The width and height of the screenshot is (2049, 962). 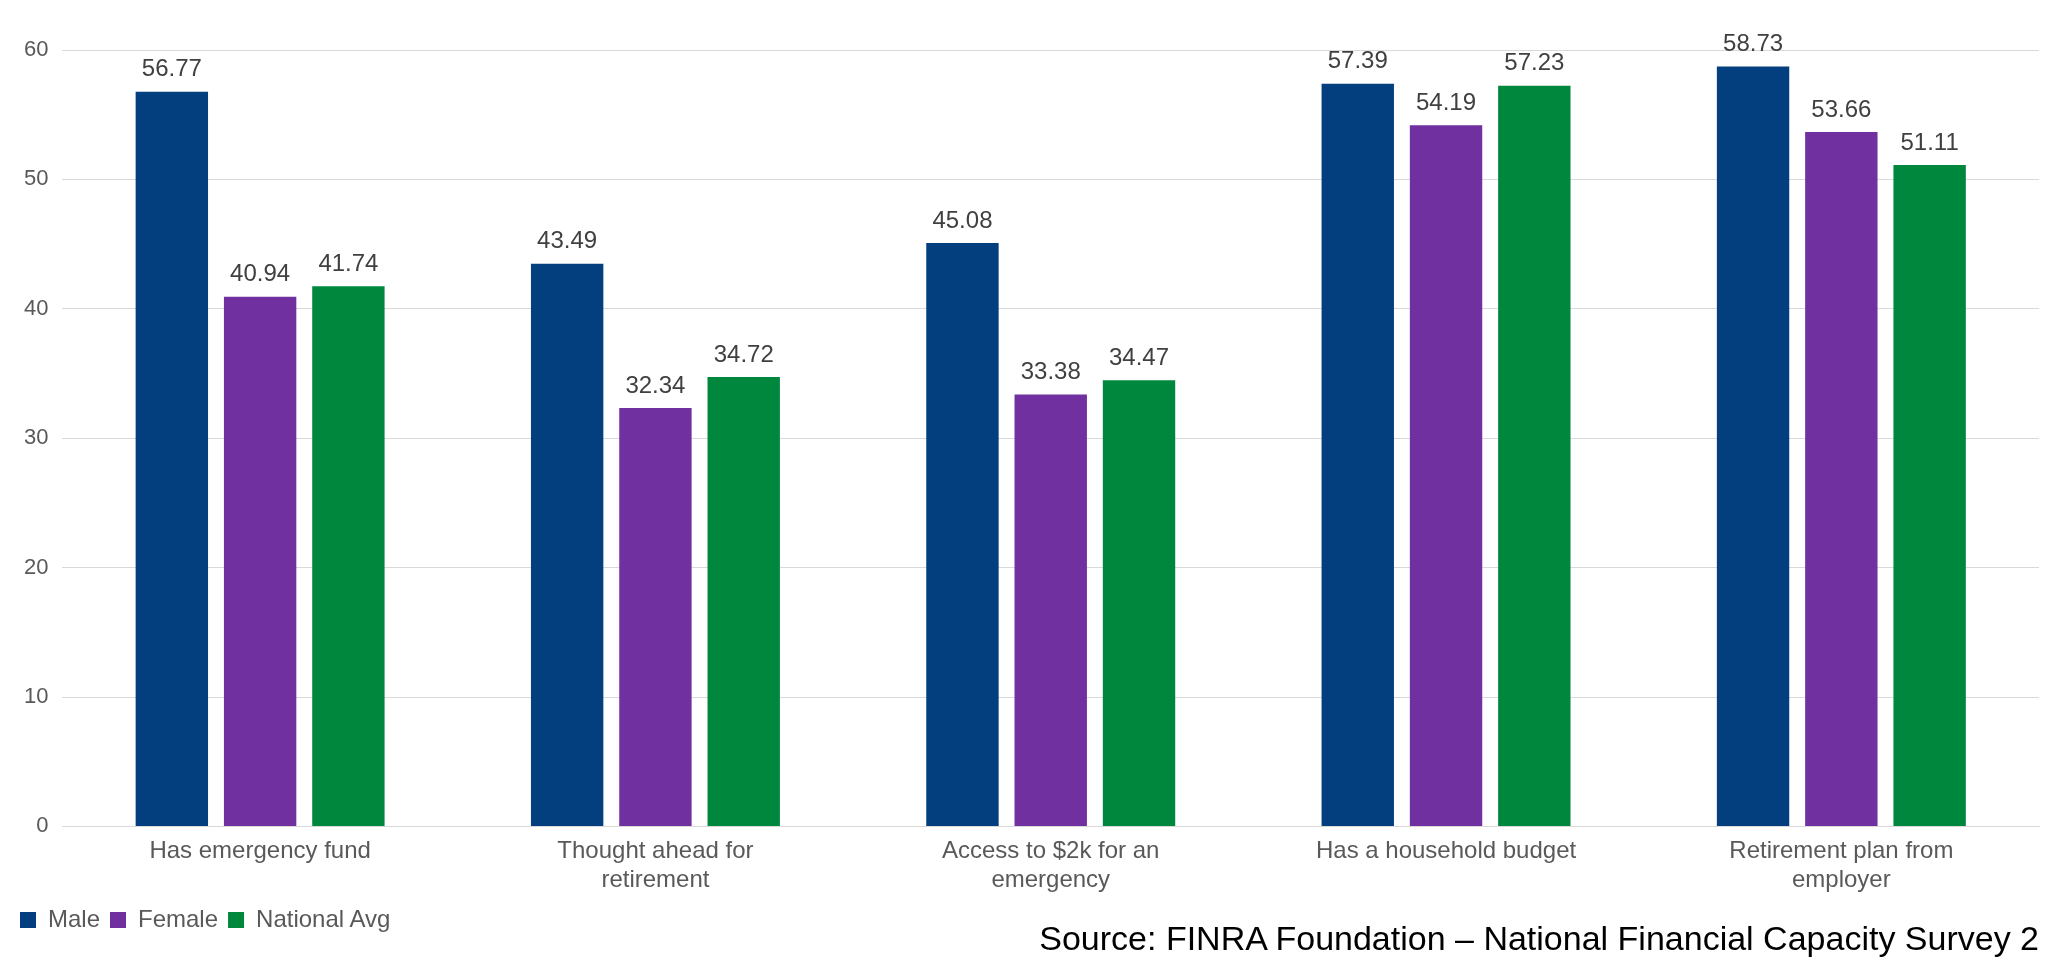 What do you see at coordinates (36, 49) in the screenshot?
I see `y-tick-label: 60` at bounding box center [36, 49].